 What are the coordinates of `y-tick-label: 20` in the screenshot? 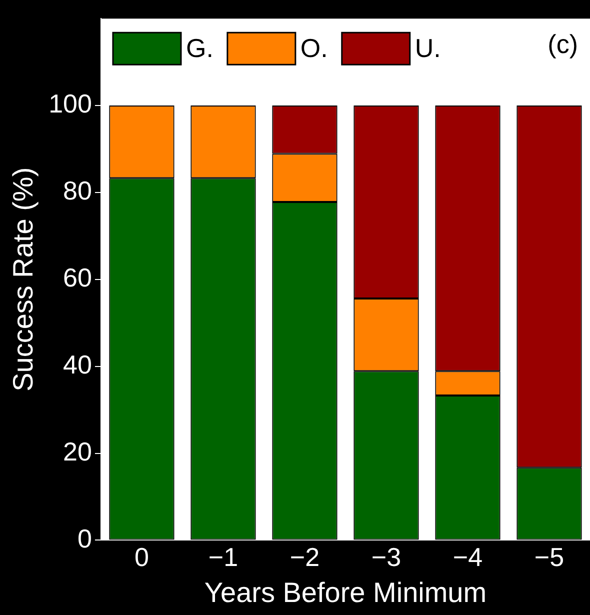 It's located at (77, 451).